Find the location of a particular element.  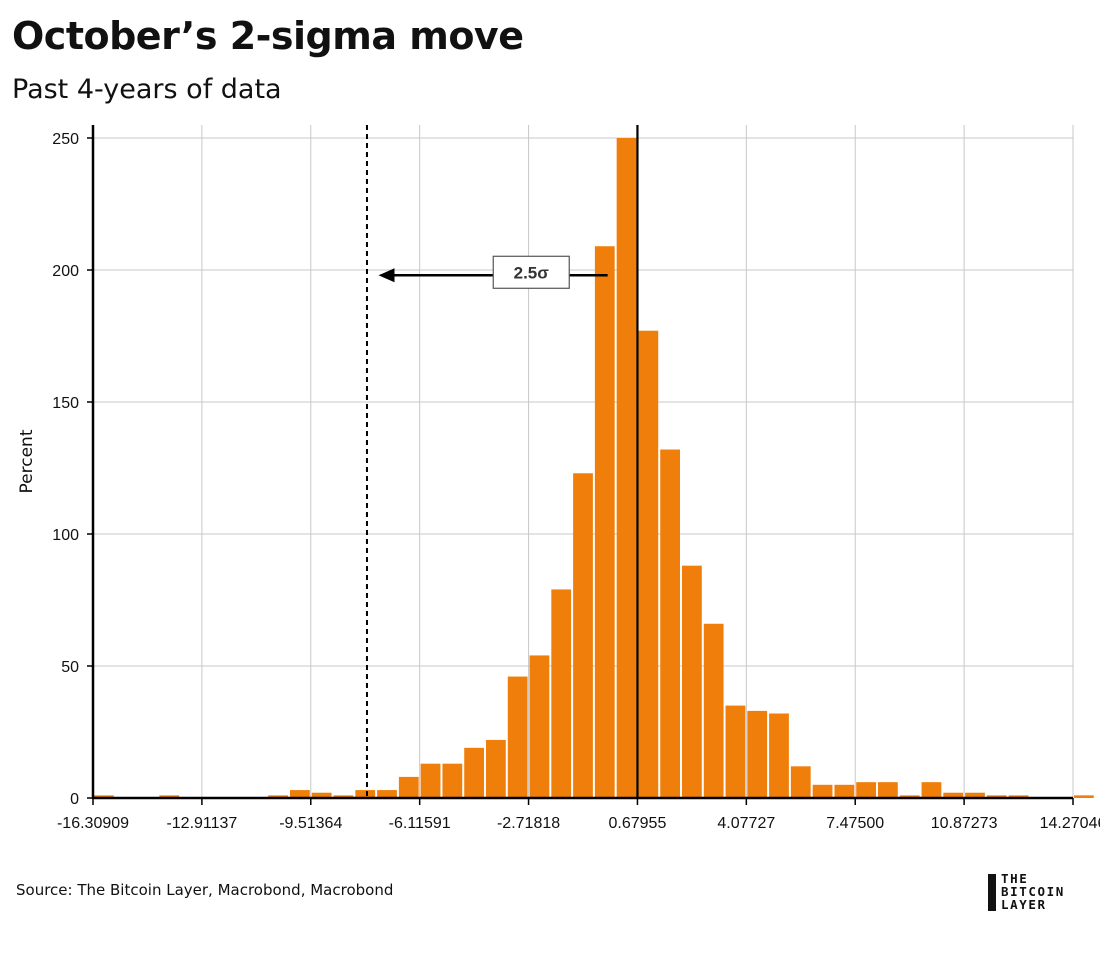

bitcoin-layer-logo: THE BITCOIN LAYER is located at coordinates (1038, 892).